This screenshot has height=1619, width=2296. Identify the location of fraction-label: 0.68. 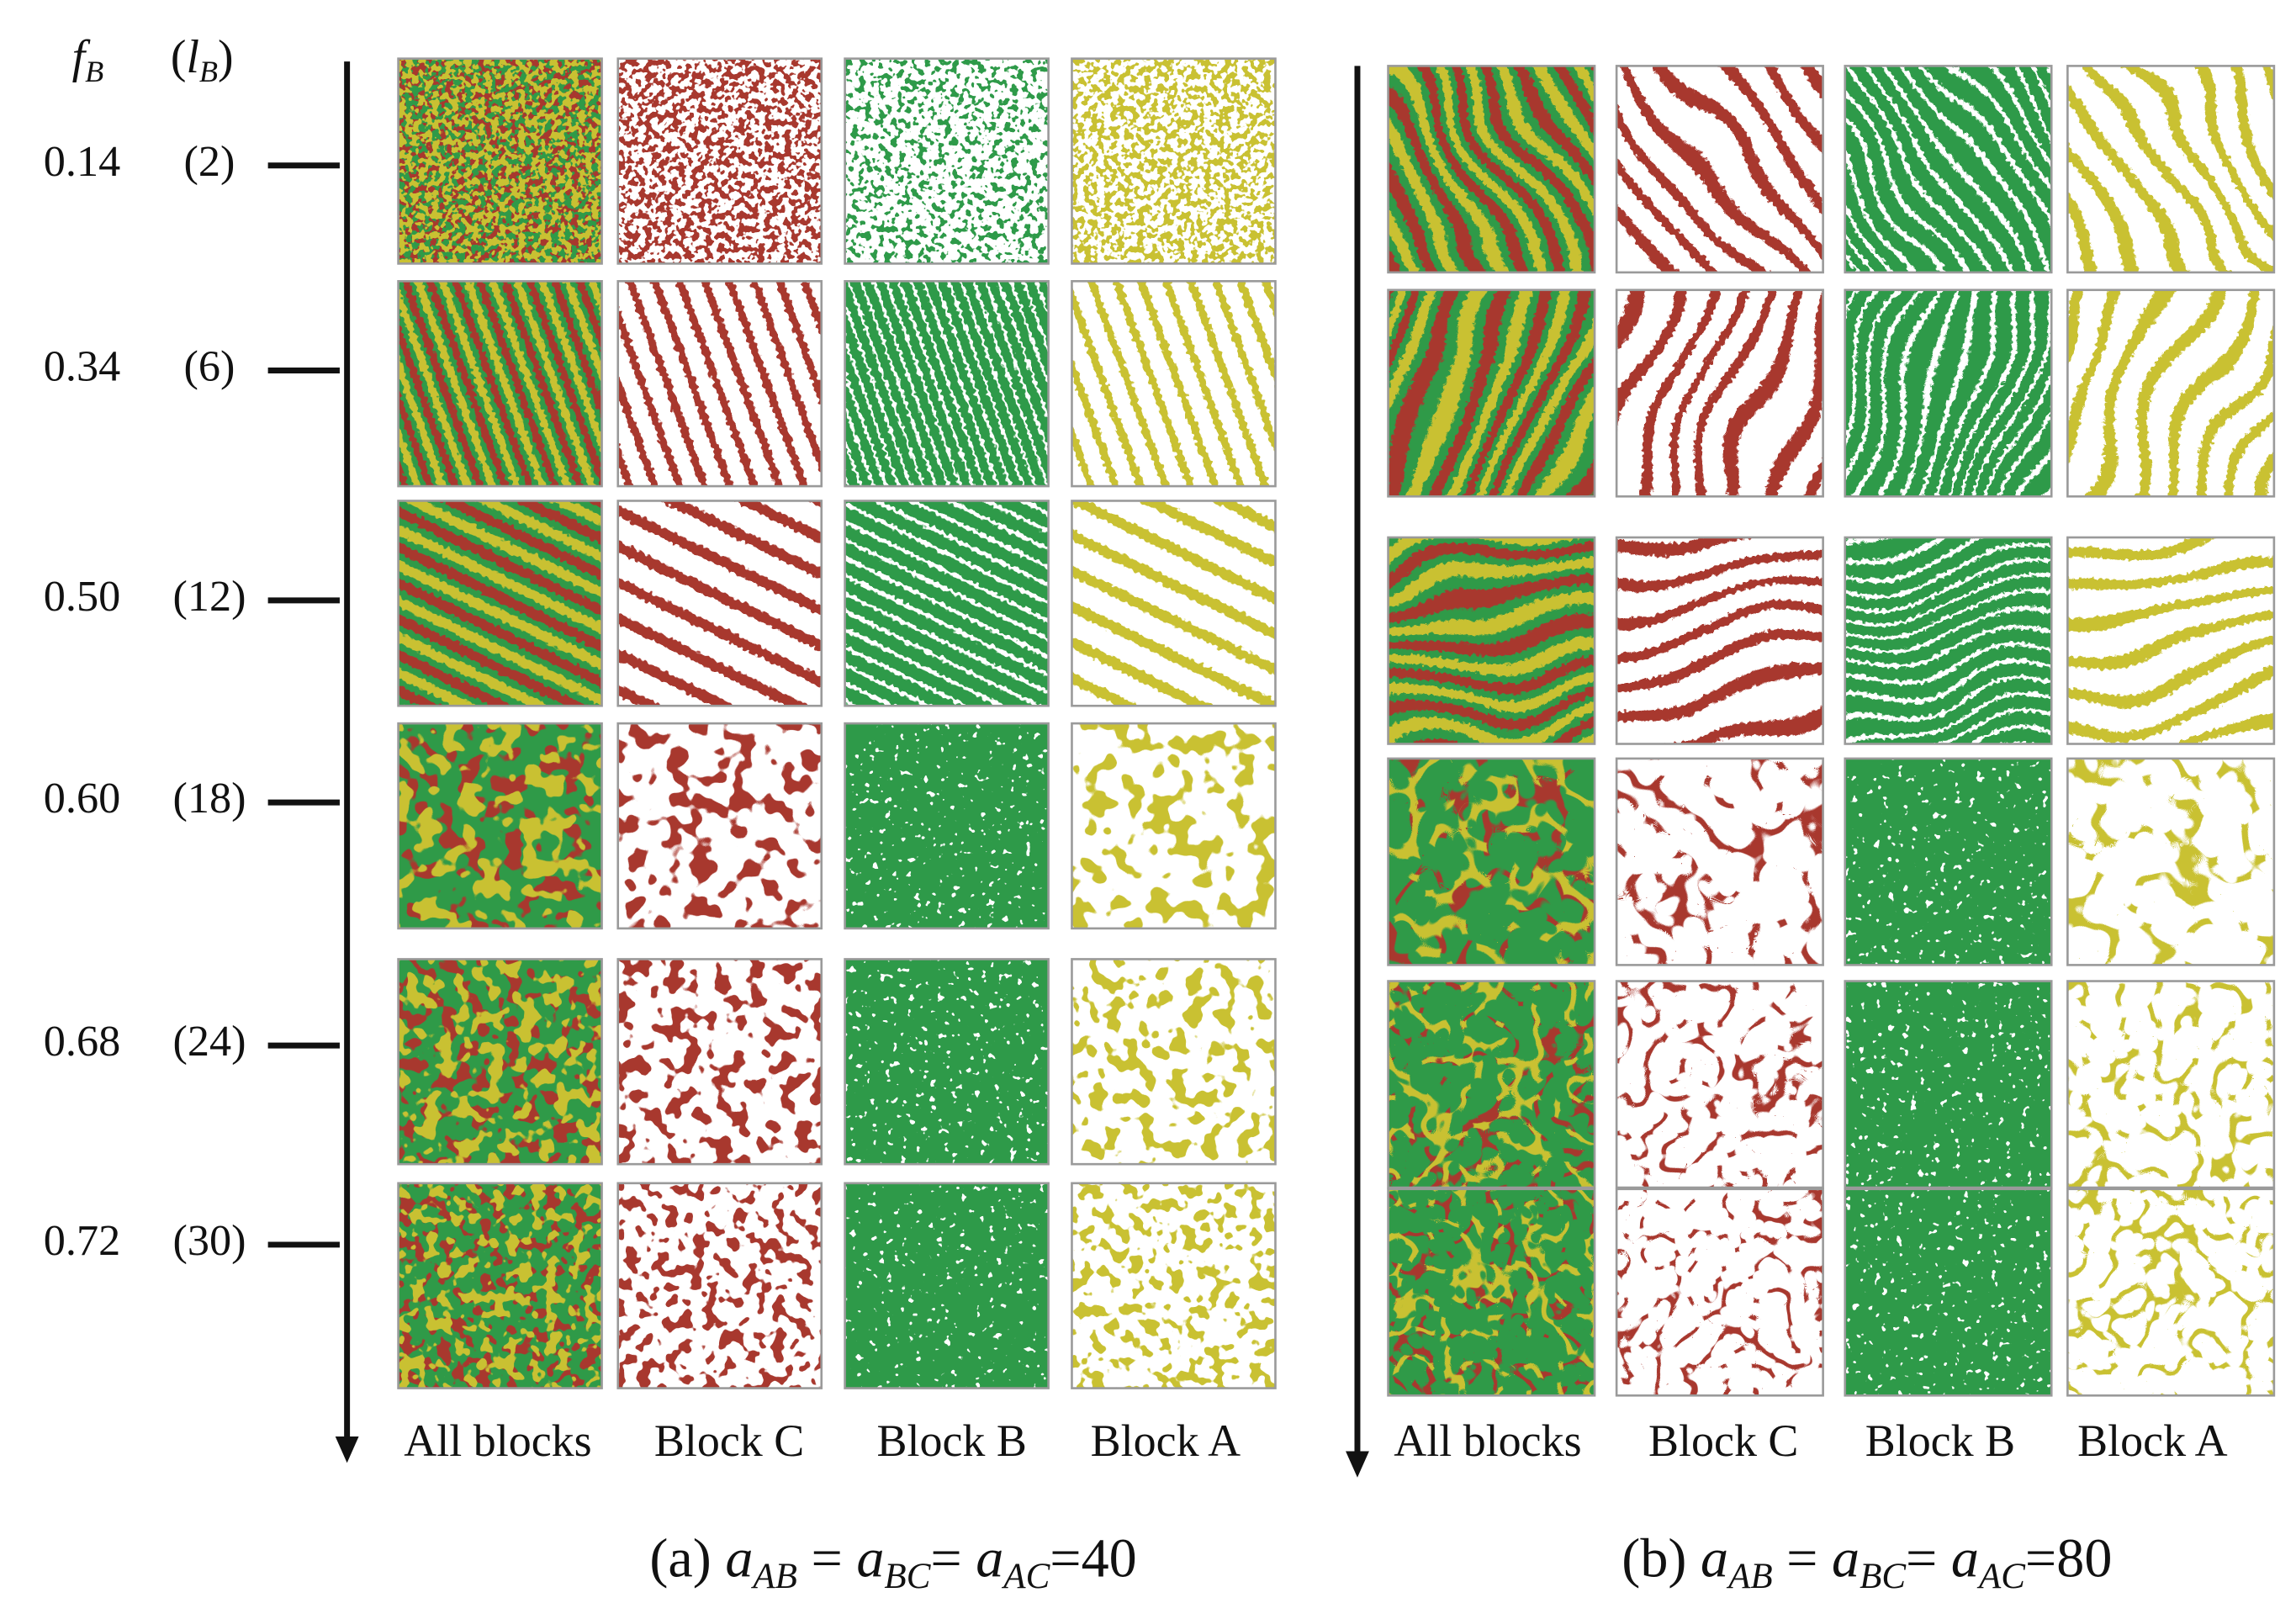
(82, 1041).